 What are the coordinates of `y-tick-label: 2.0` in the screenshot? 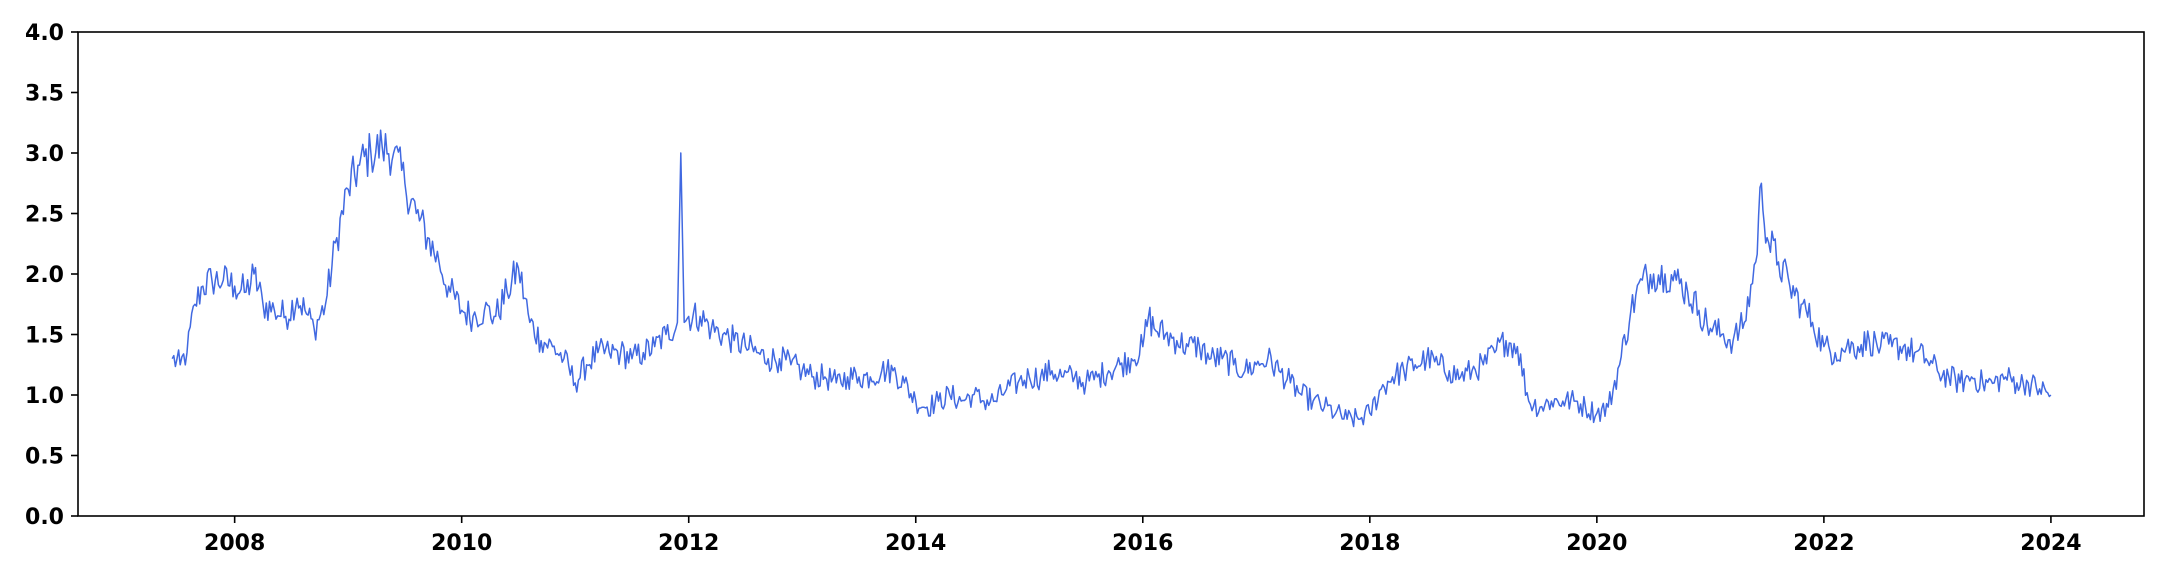 It's located at (44, 275).